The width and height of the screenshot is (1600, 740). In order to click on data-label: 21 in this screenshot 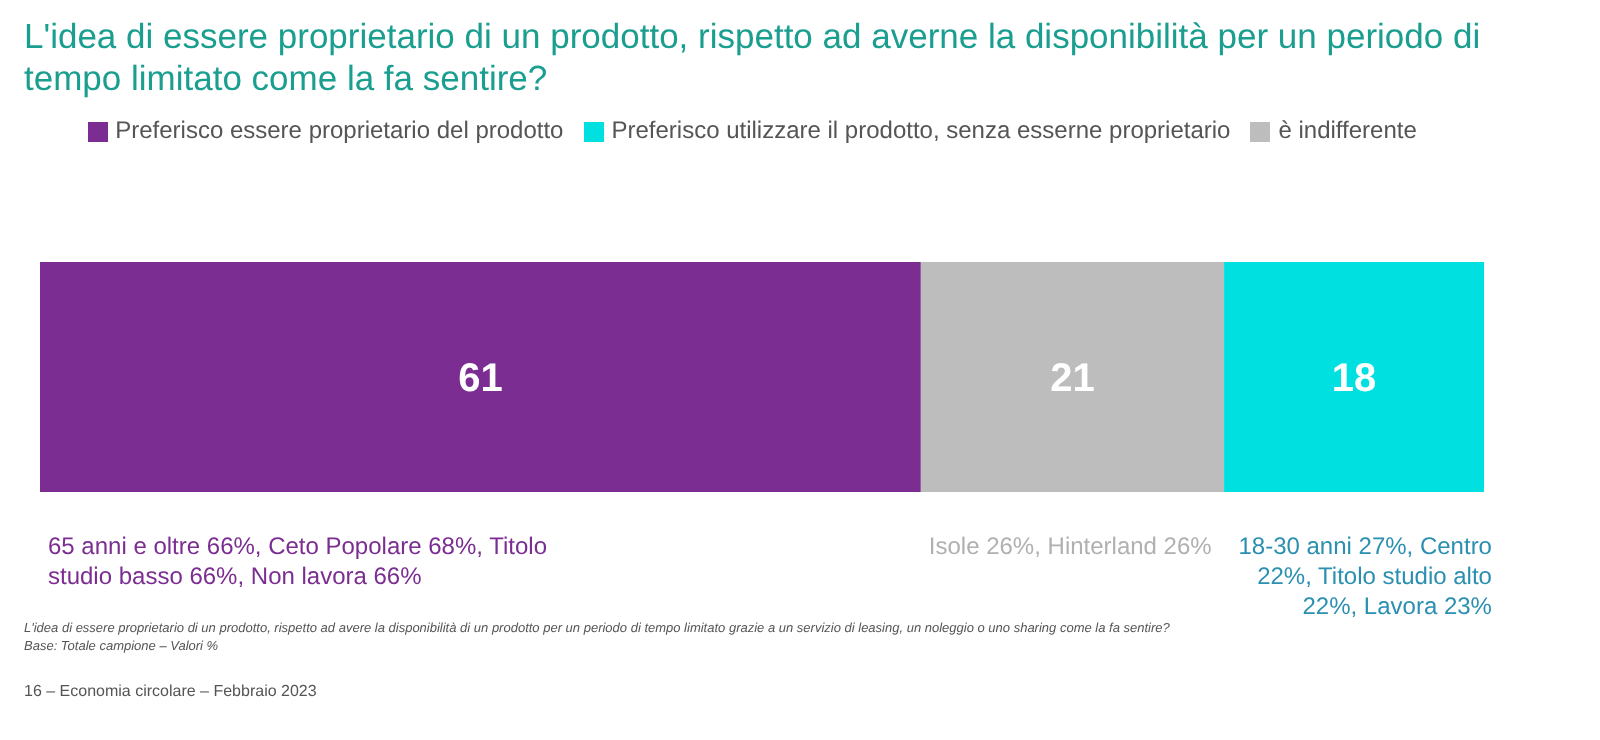, I will do `click(1072, 379)`.